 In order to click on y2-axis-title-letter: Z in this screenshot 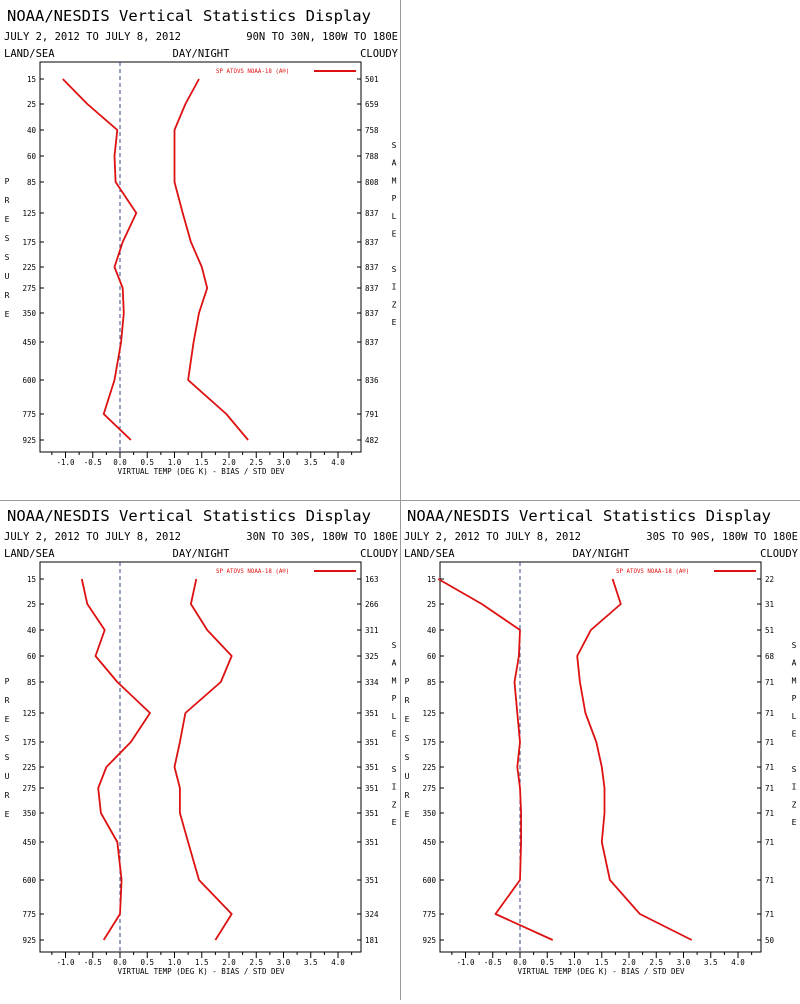, I will do `click(794, 804)`.